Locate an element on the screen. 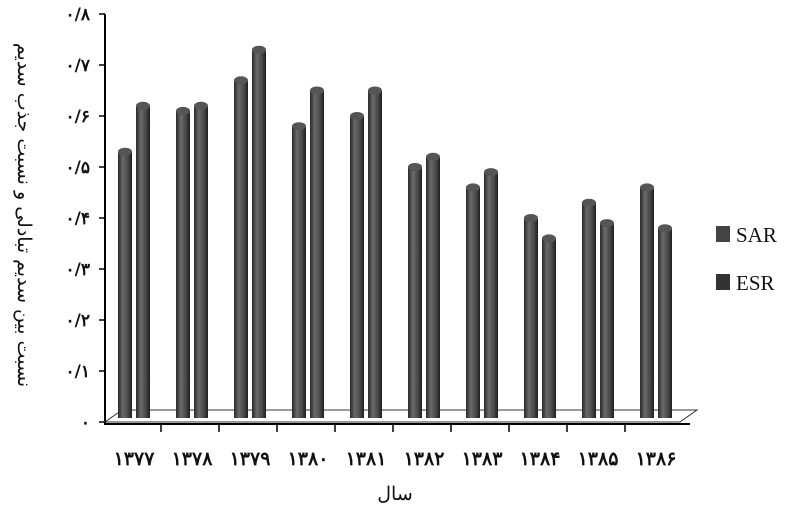 The height and width of the screenshot is (514, 788). y-ticks: ۰ ۰/۱ ۰/۲ ۰/۳ ۰/۴ ۰/۵ ۰/۶ ۰/۷ ۰/۸ is located at coordinates (85, 219).